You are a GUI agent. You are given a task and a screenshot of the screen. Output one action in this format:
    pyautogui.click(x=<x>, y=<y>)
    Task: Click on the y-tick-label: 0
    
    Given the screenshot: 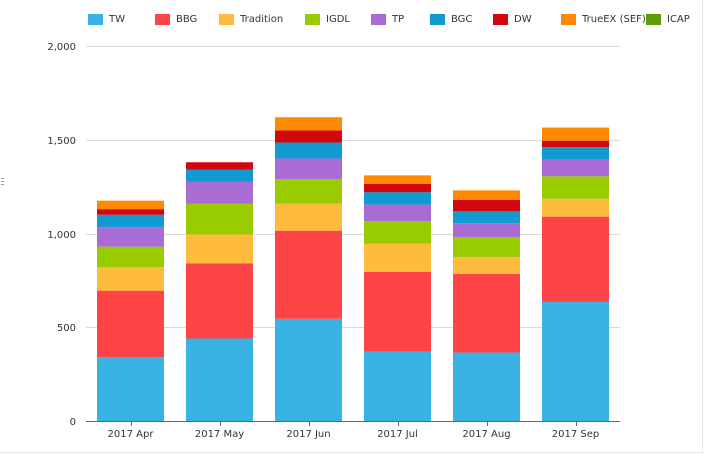 What is the action you would take?
    pyautogui.click(x=73, y=422)
    